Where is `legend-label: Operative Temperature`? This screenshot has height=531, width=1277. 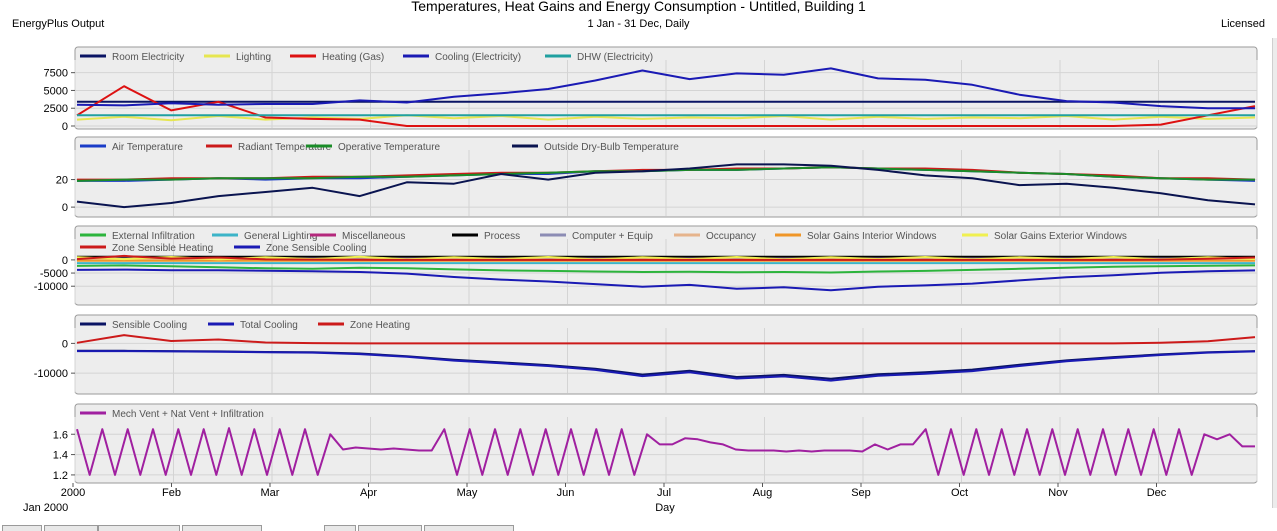 legend-label: Operative Temperature is located at coordinates (389, 147).